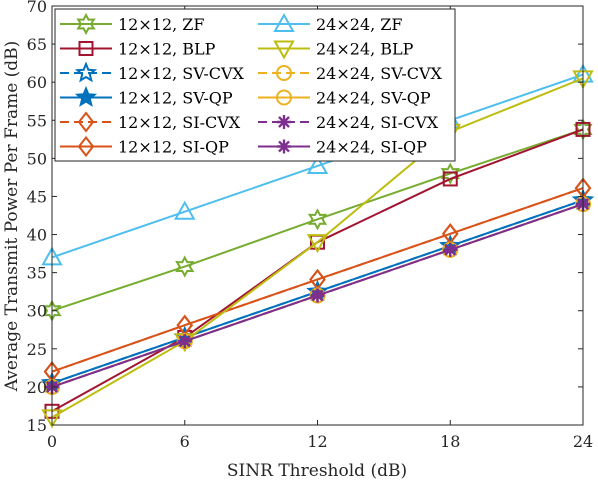  Describe the element at coordinates (317, 471) in the screenshot. I see `x-axis-label: SINR Threshold (dB)` at that location.